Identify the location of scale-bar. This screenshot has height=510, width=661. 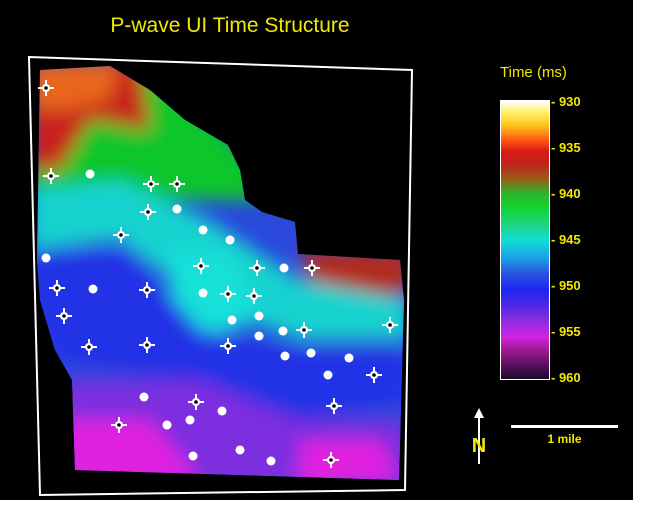
(564, 426).